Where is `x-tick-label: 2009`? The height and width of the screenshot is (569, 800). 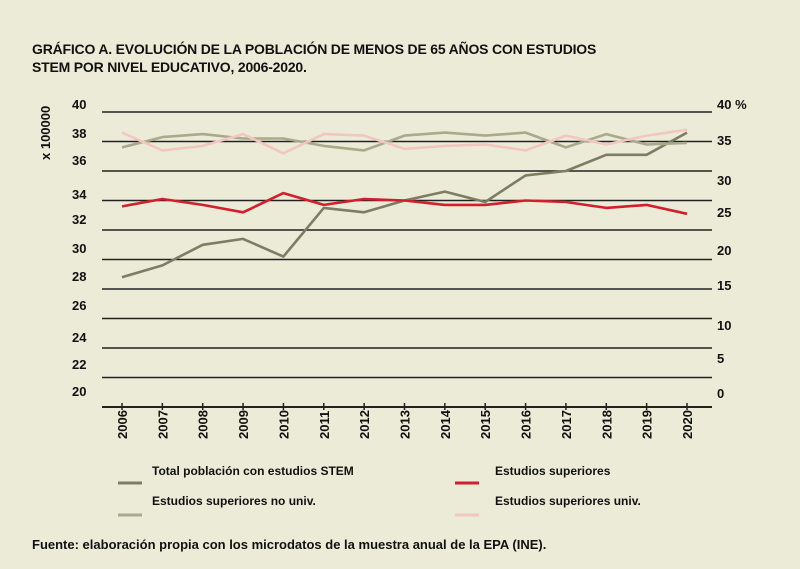
x-tick-label: 2009 is located at coordinates (243, 424).